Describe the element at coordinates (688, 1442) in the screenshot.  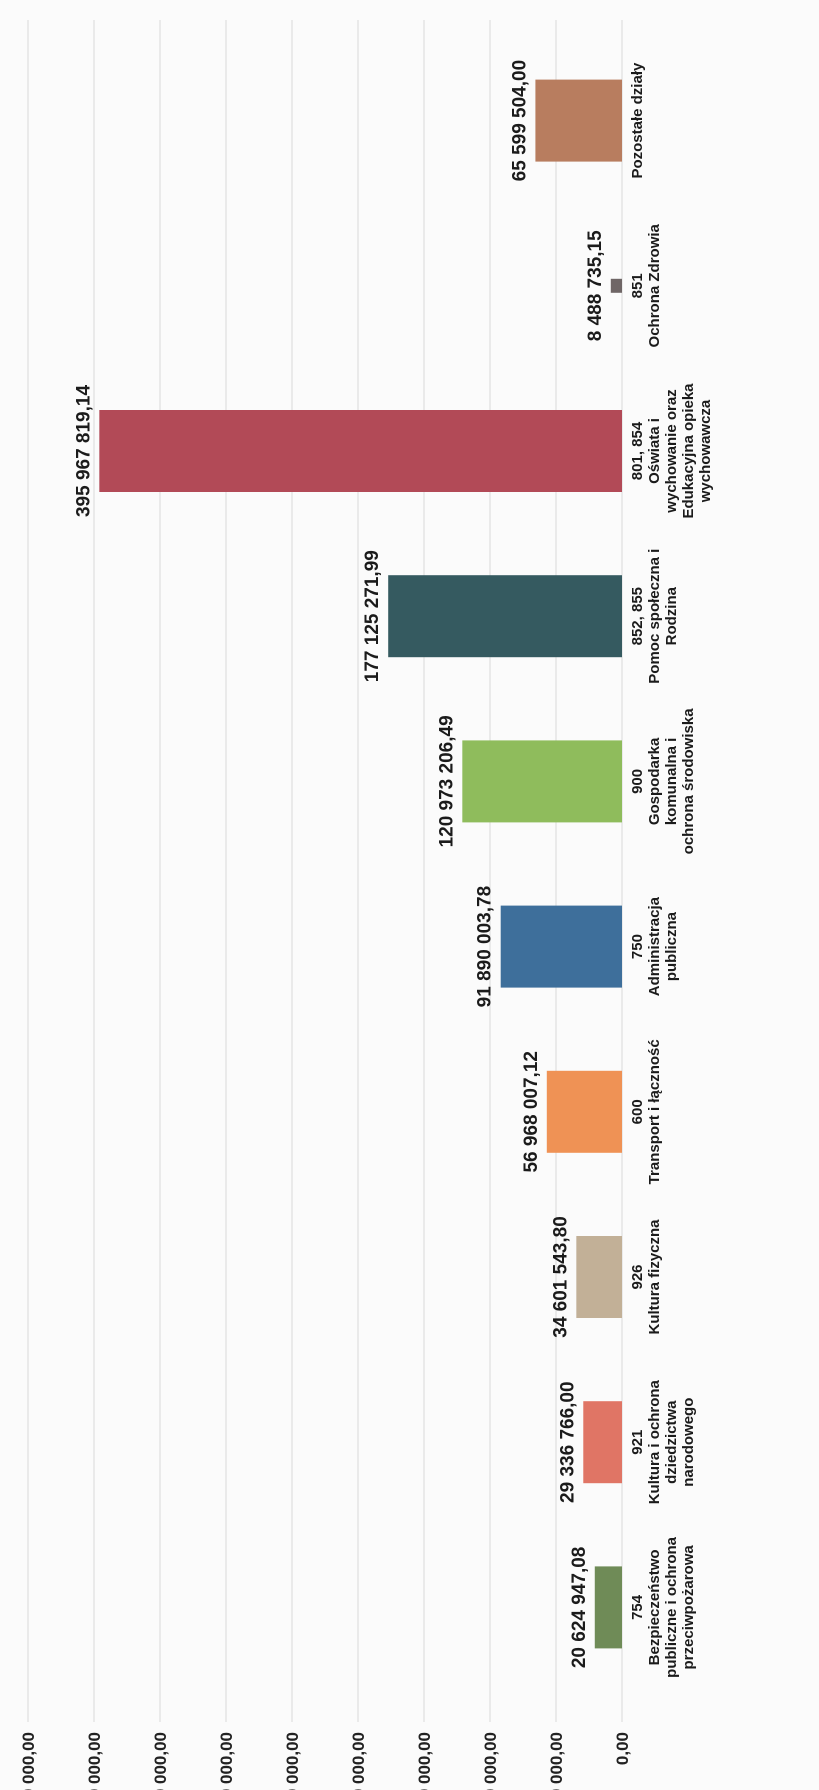
I see `category-label-line: narodowego` at that location.